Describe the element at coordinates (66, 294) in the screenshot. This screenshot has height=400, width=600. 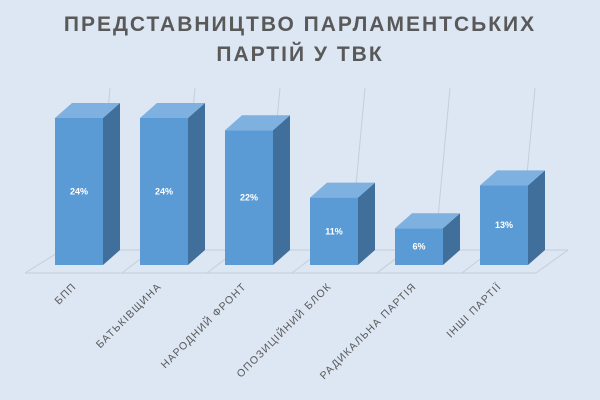
I see `category-label: БПП` at that location.